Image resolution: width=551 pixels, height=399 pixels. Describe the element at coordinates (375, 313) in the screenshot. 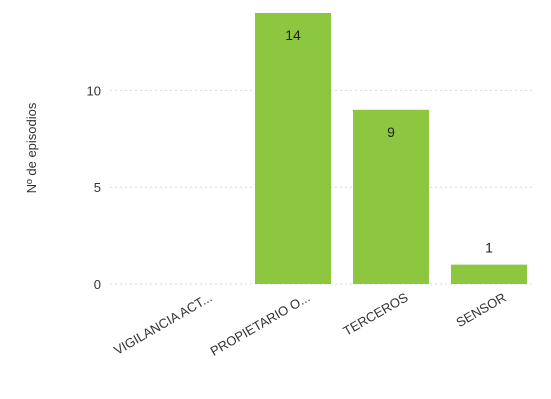

I see `x-tick-label-2: TERCEROS` at that location.